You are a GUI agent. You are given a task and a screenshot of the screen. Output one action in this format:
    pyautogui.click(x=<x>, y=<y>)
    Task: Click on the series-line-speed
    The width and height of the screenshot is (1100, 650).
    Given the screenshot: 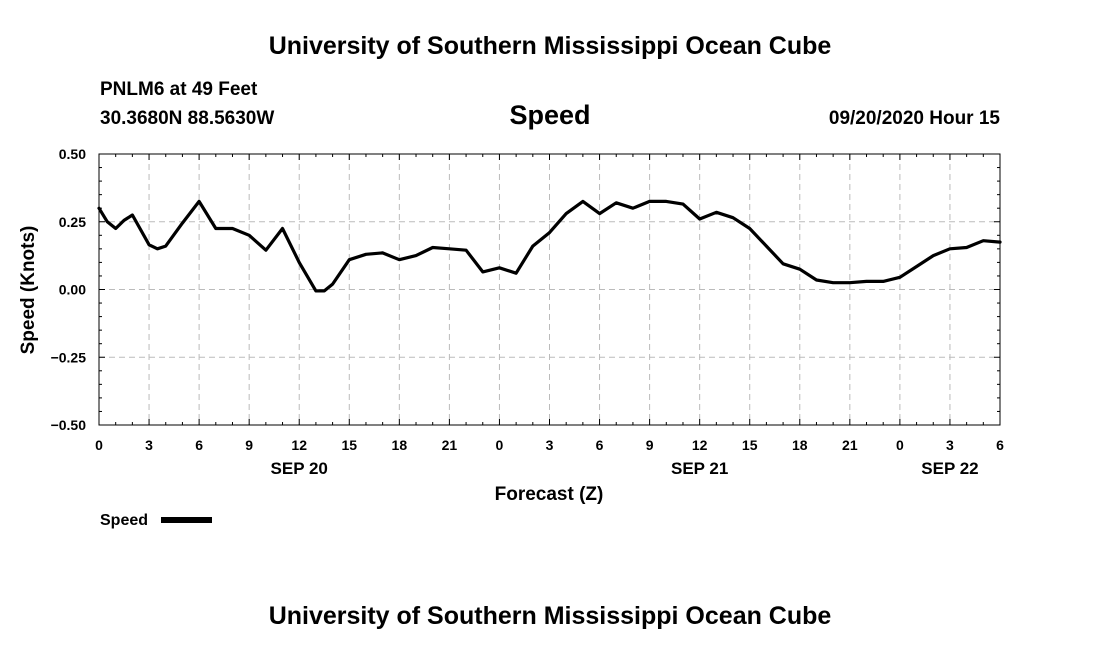 What is the action you would take?
    pyautogui.click(x=549, y=246)
    